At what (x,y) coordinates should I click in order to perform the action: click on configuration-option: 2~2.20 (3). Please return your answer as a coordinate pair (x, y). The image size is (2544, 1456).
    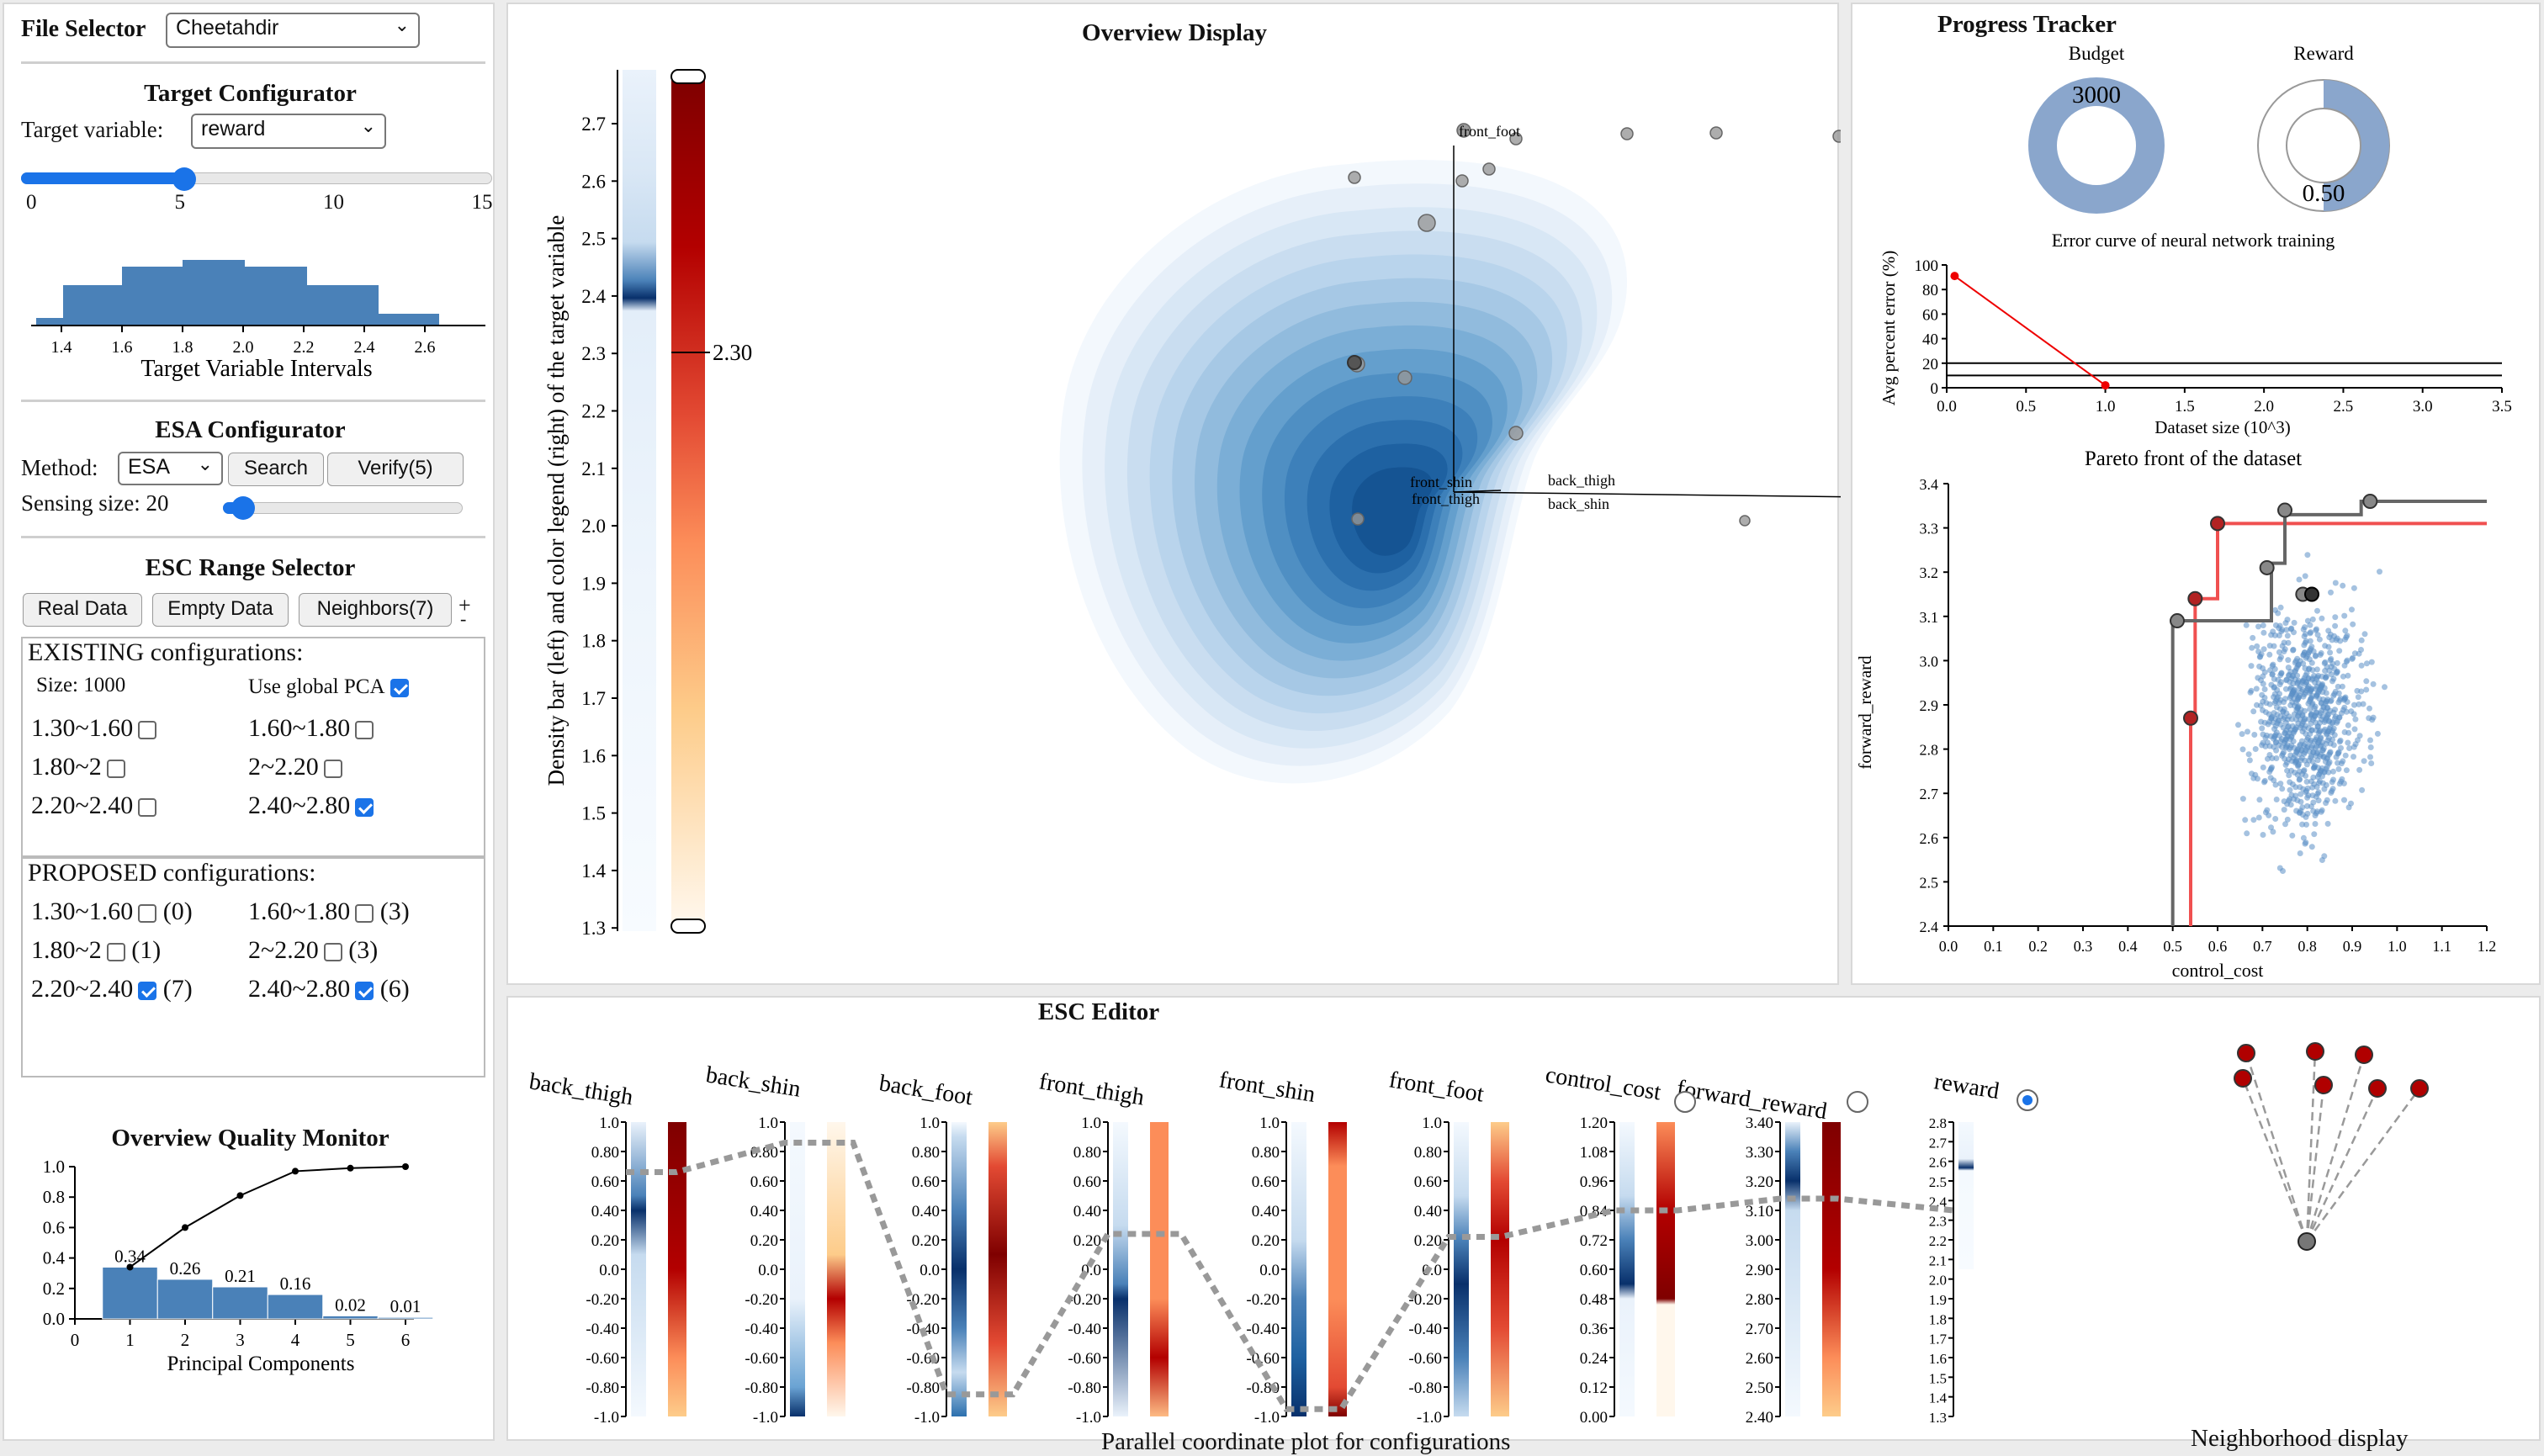
    Looking at the image, I should click on (313, 950).